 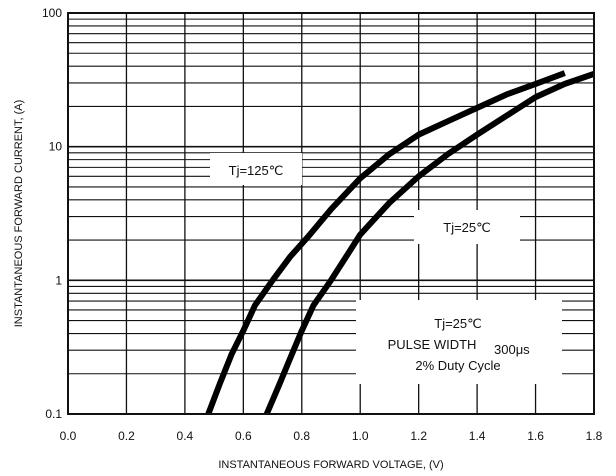 What do you see at coordinates (301, 436) in the screenshot?
I see `x-tick-label: 0.8` at bounding box center [301, 436].